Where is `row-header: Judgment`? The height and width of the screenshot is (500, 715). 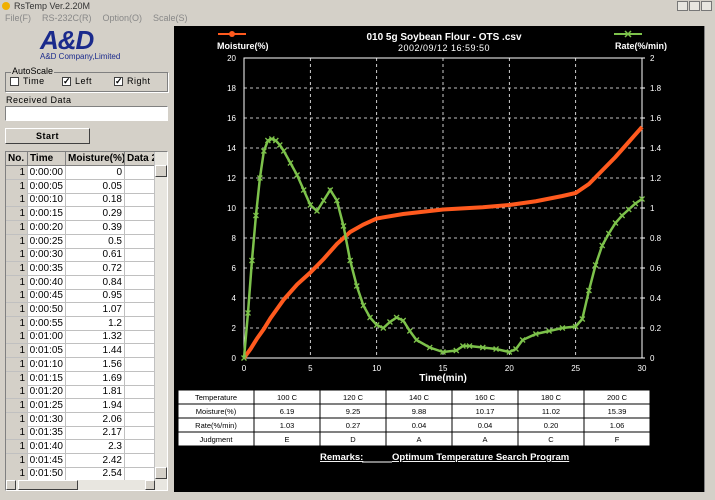 row-header: Judgment is located at coordinates (217, 439).